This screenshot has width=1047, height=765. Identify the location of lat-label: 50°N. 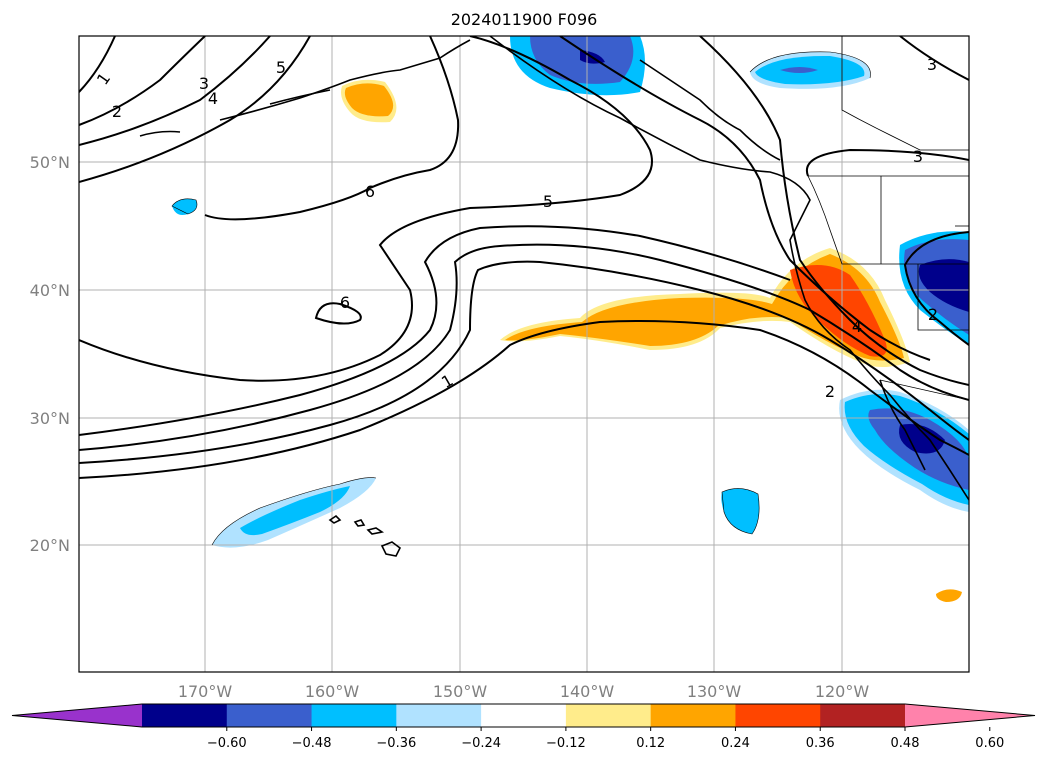
(50, 162).